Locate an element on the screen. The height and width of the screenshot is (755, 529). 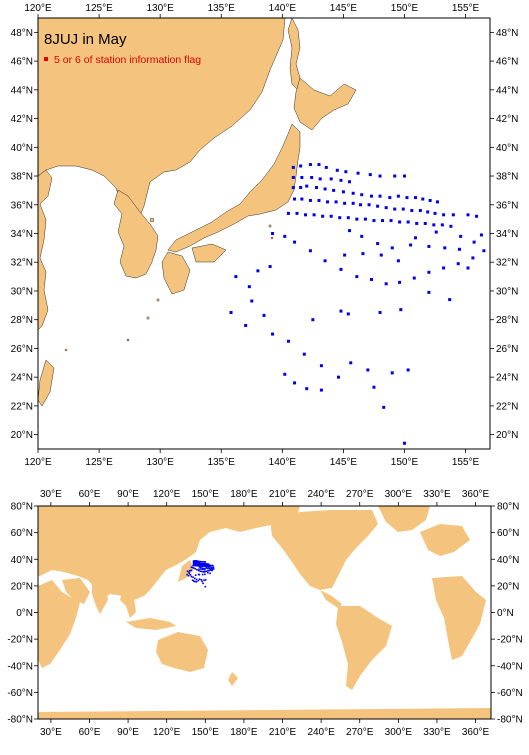
world-station-markers is located at coordinates (200, 574).